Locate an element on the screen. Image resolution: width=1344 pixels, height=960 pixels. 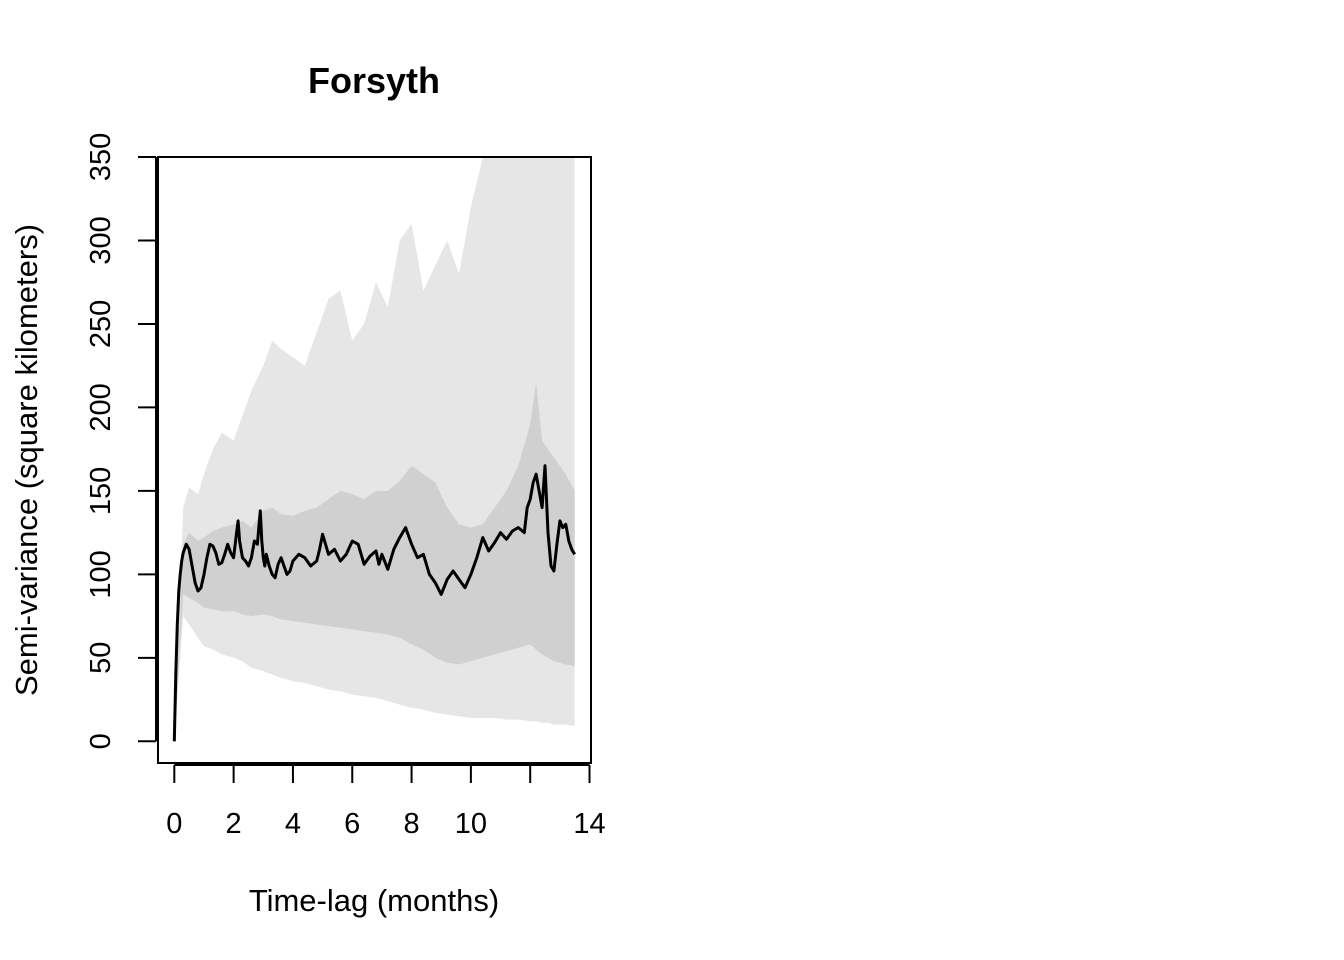
x-tick-label: 0 is located at coordinates (174, 824).